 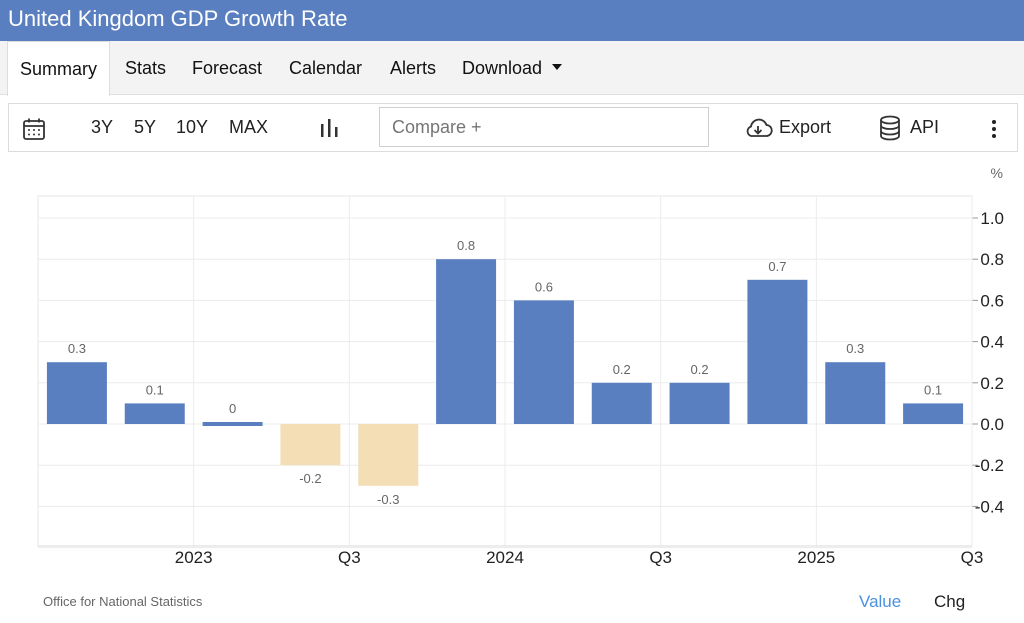 I want to click on api-button: API, so click(x=908, y=127).